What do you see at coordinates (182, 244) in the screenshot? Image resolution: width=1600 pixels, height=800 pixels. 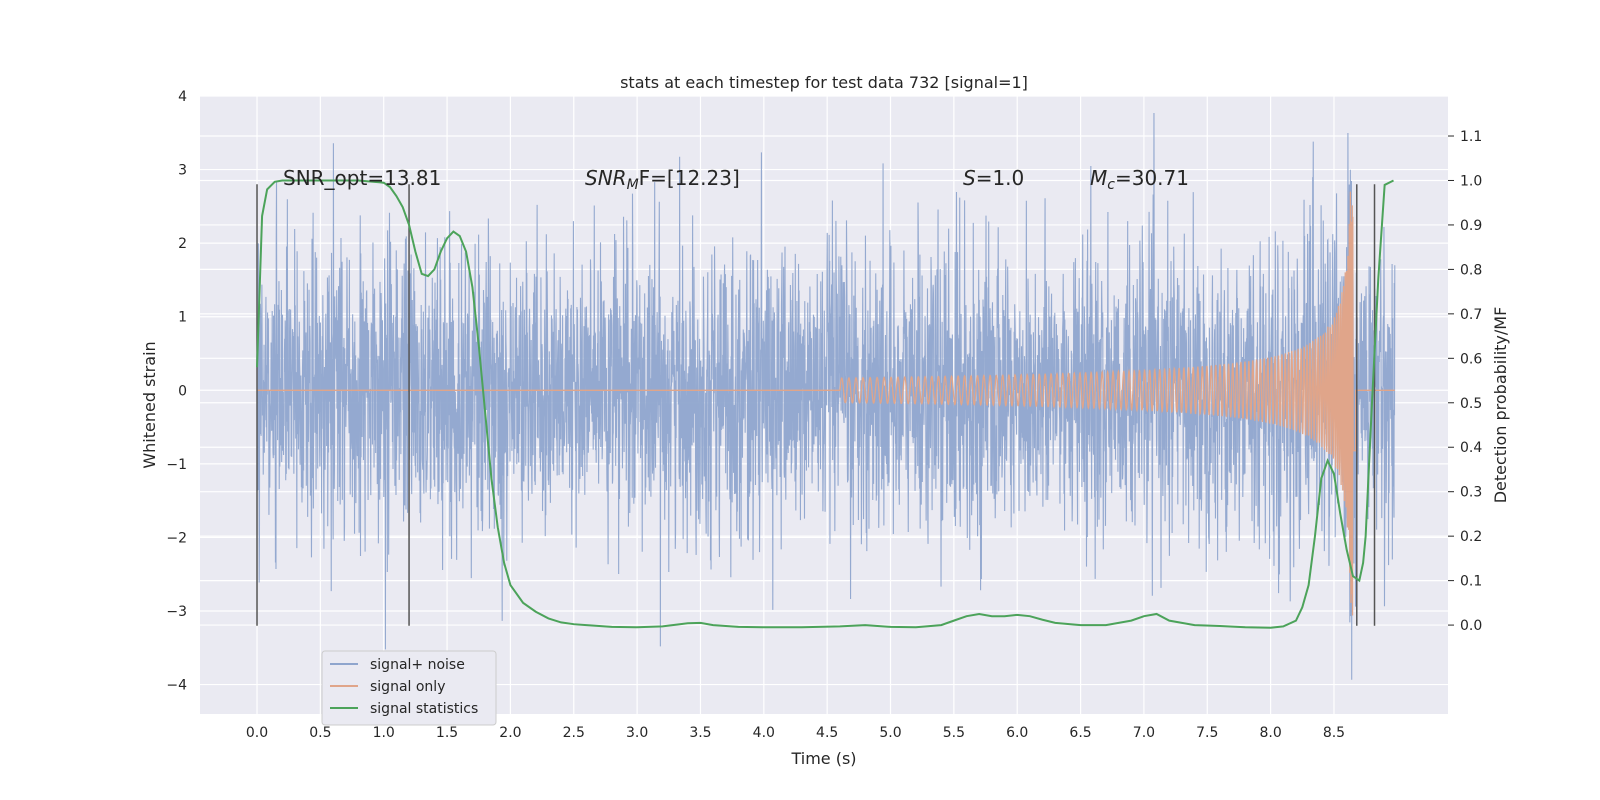 I see `y-tick-label: 2` at bounding box center [182, 244].